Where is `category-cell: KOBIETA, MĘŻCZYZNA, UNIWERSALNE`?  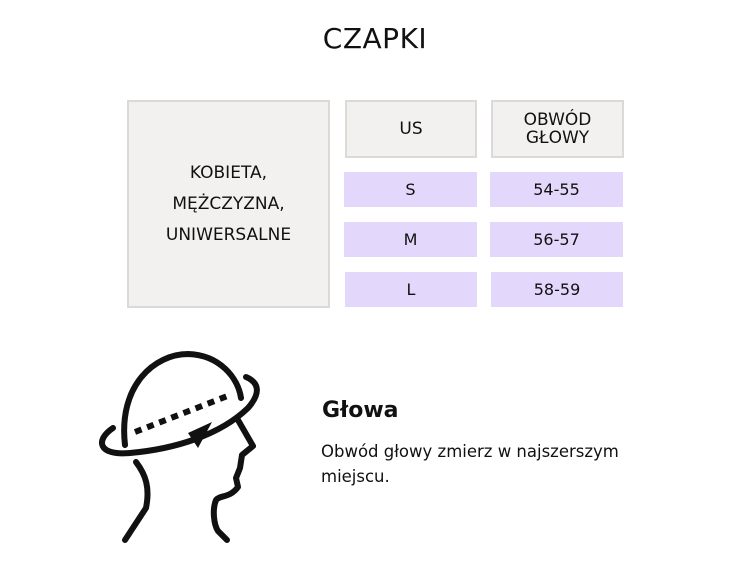 category-cell: KOBIETA, MĘŻCZYZNA, UNIWERSALNE is located at coordinates (228, 204).